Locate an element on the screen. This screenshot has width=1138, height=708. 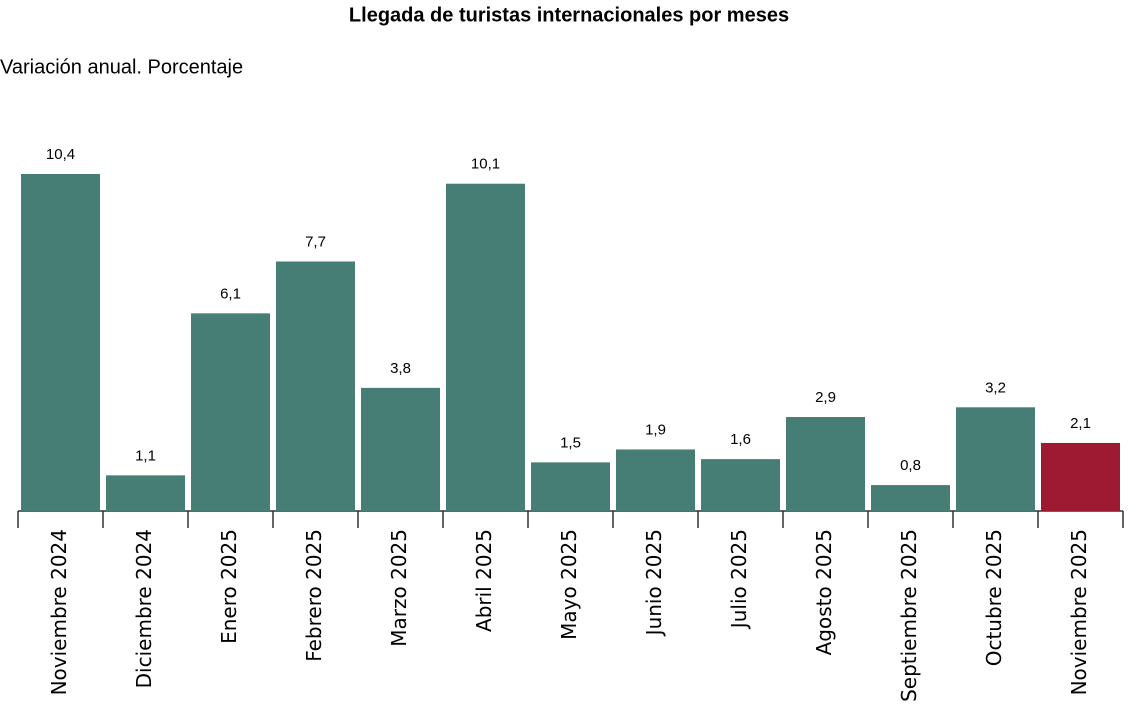
x-tick-label: Febrero 2025 is located at coordinates (314, 595).